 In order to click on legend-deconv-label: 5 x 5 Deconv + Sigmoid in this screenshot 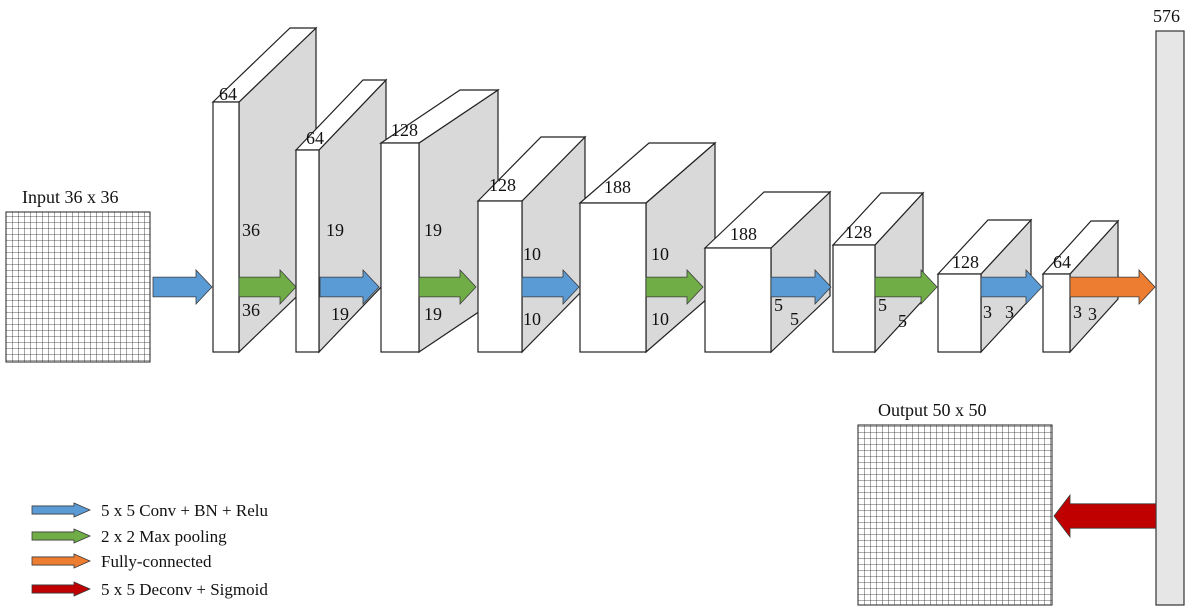, I will do `click(184, 589)`.